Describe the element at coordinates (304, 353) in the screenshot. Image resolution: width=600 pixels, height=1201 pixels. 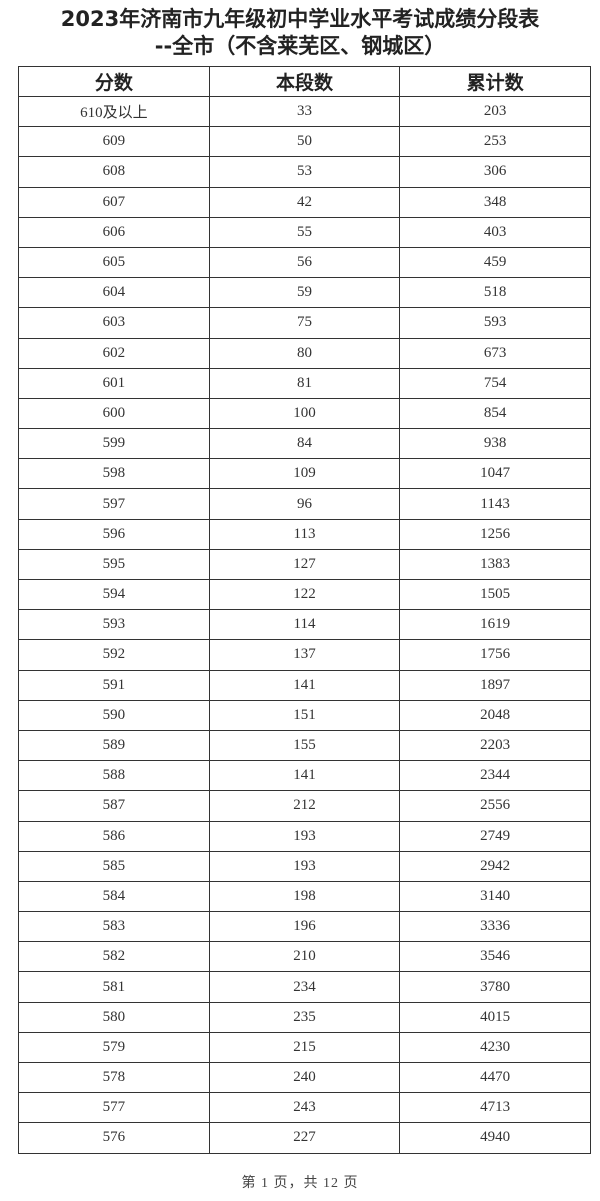
I see `table-row: 602 80 673` at that location.